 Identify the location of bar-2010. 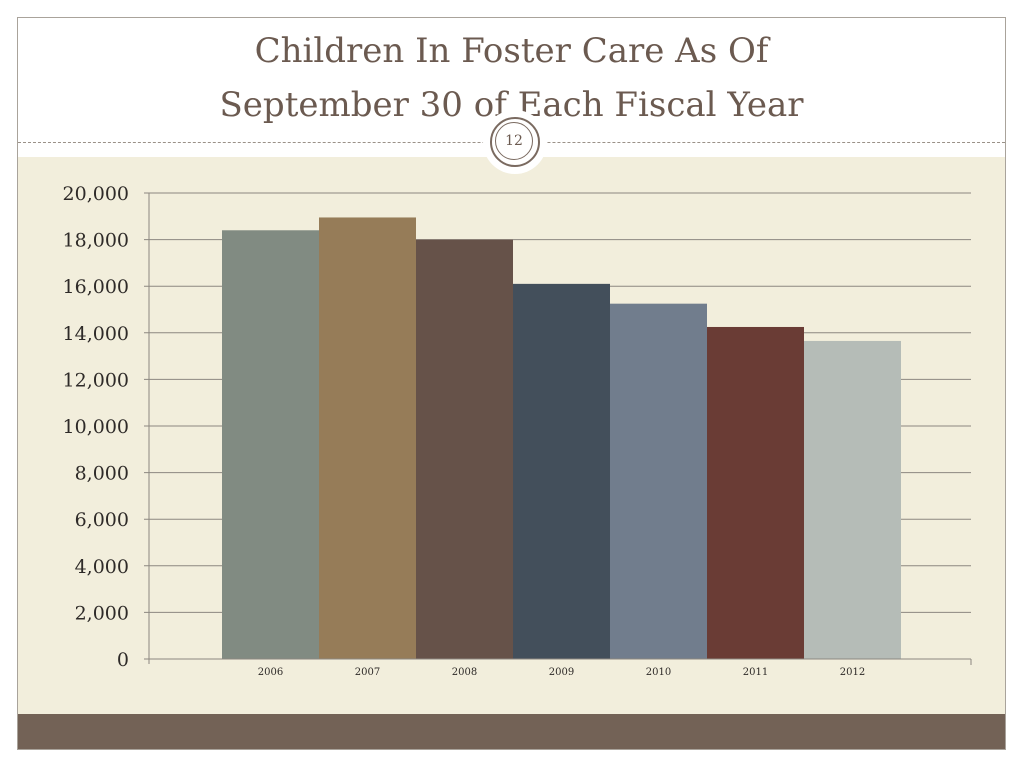
(658, 481).